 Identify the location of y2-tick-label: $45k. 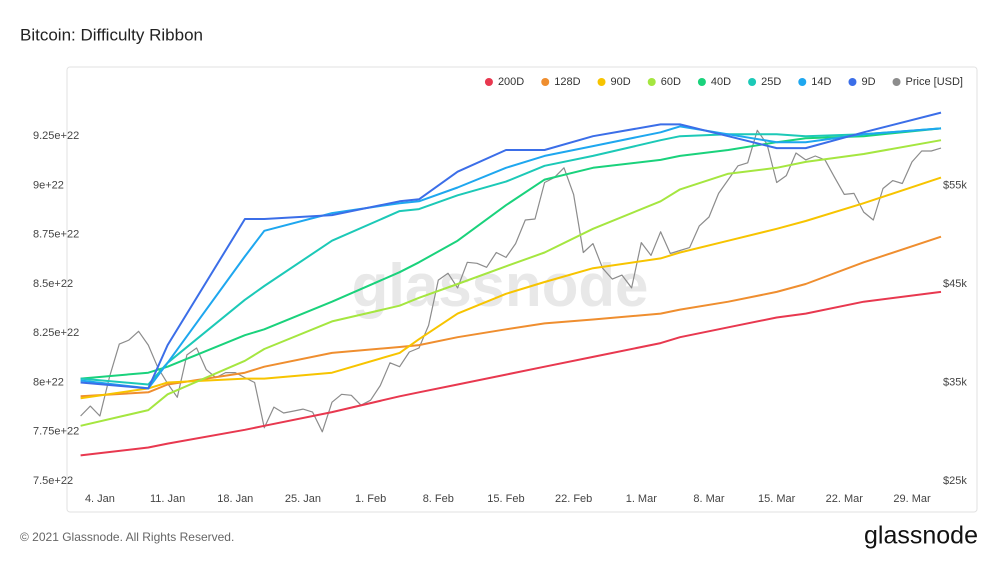
(955, 284).